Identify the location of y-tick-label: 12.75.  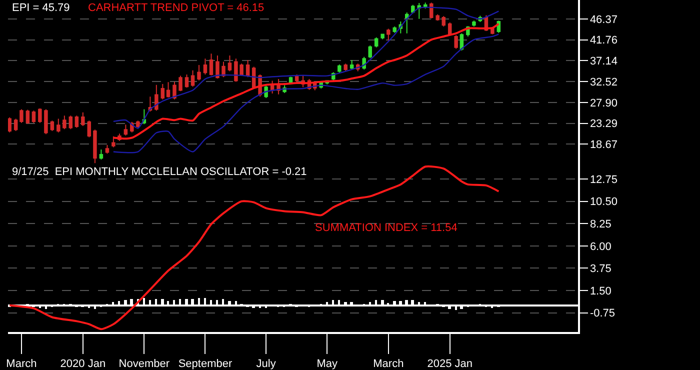
(604, 180).